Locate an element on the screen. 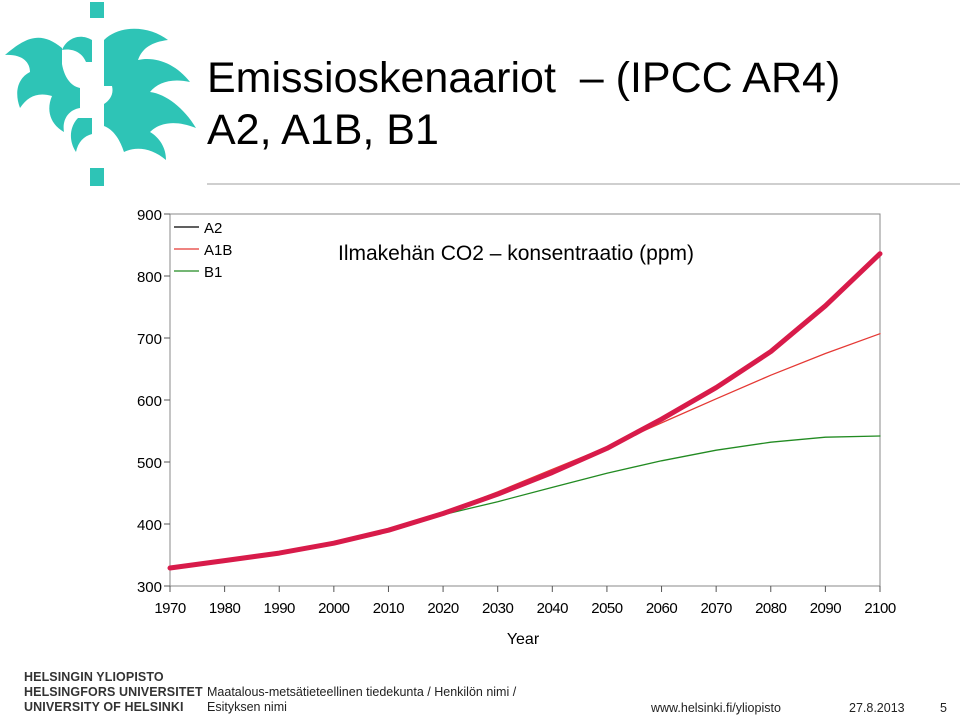 The image size is (960, 716). slide-title-line2: A2, A1B, B1 is located at coordinates (323, 130).